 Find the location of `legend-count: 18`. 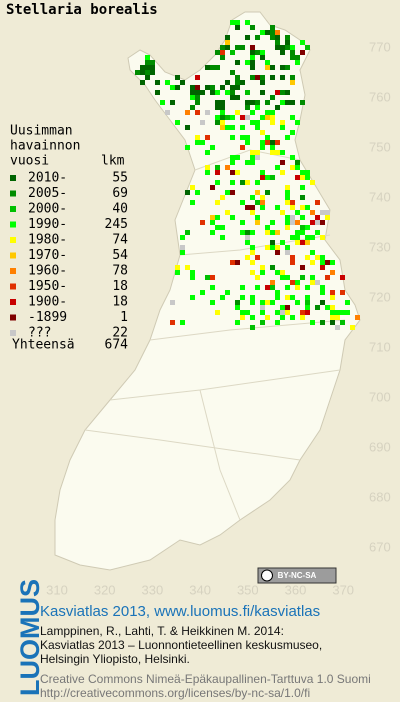

legend-count: 18 is located at coordinates (120, 302).